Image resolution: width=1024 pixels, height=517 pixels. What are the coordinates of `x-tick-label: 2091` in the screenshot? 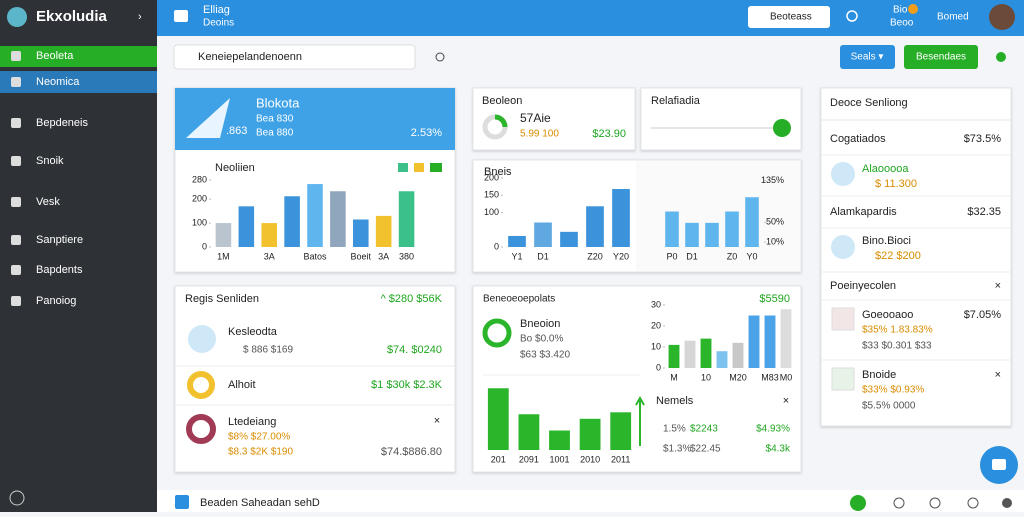 It's located at (529, 459).